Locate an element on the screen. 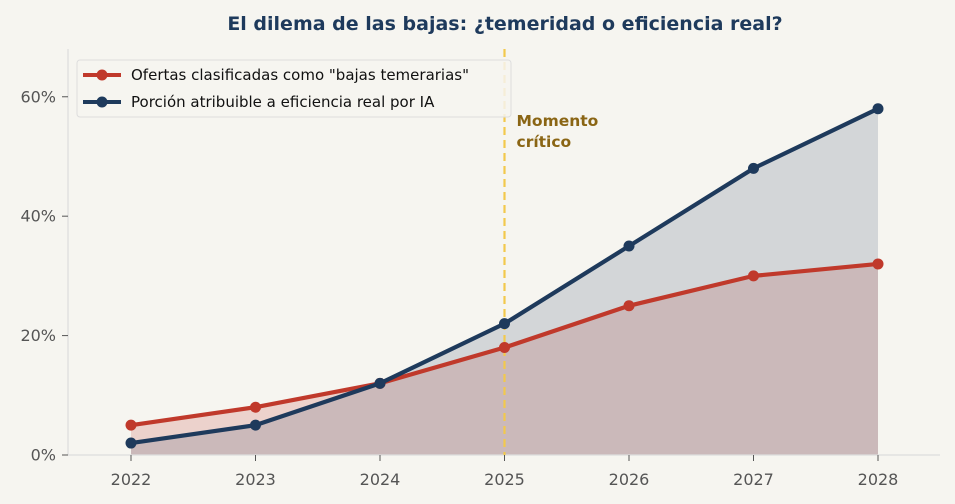 The height and width of the screenshot is (504, 955). annotation-label: Momento is located at coordinates (558, 121).